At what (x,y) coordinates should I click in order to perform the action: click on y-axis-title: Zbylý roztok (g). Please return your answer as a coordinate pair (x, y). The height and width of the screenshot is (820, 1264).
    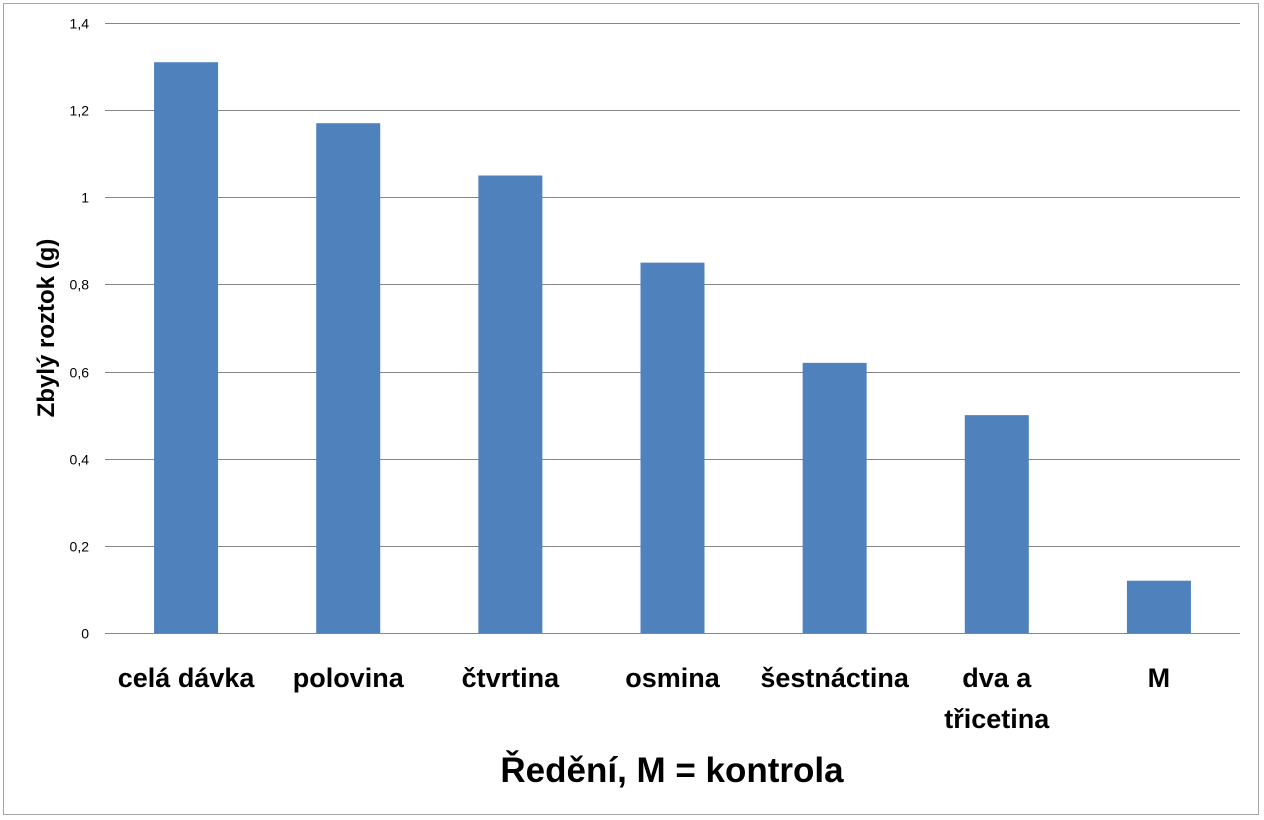
    Looking at the image, I should click on (46, 328).